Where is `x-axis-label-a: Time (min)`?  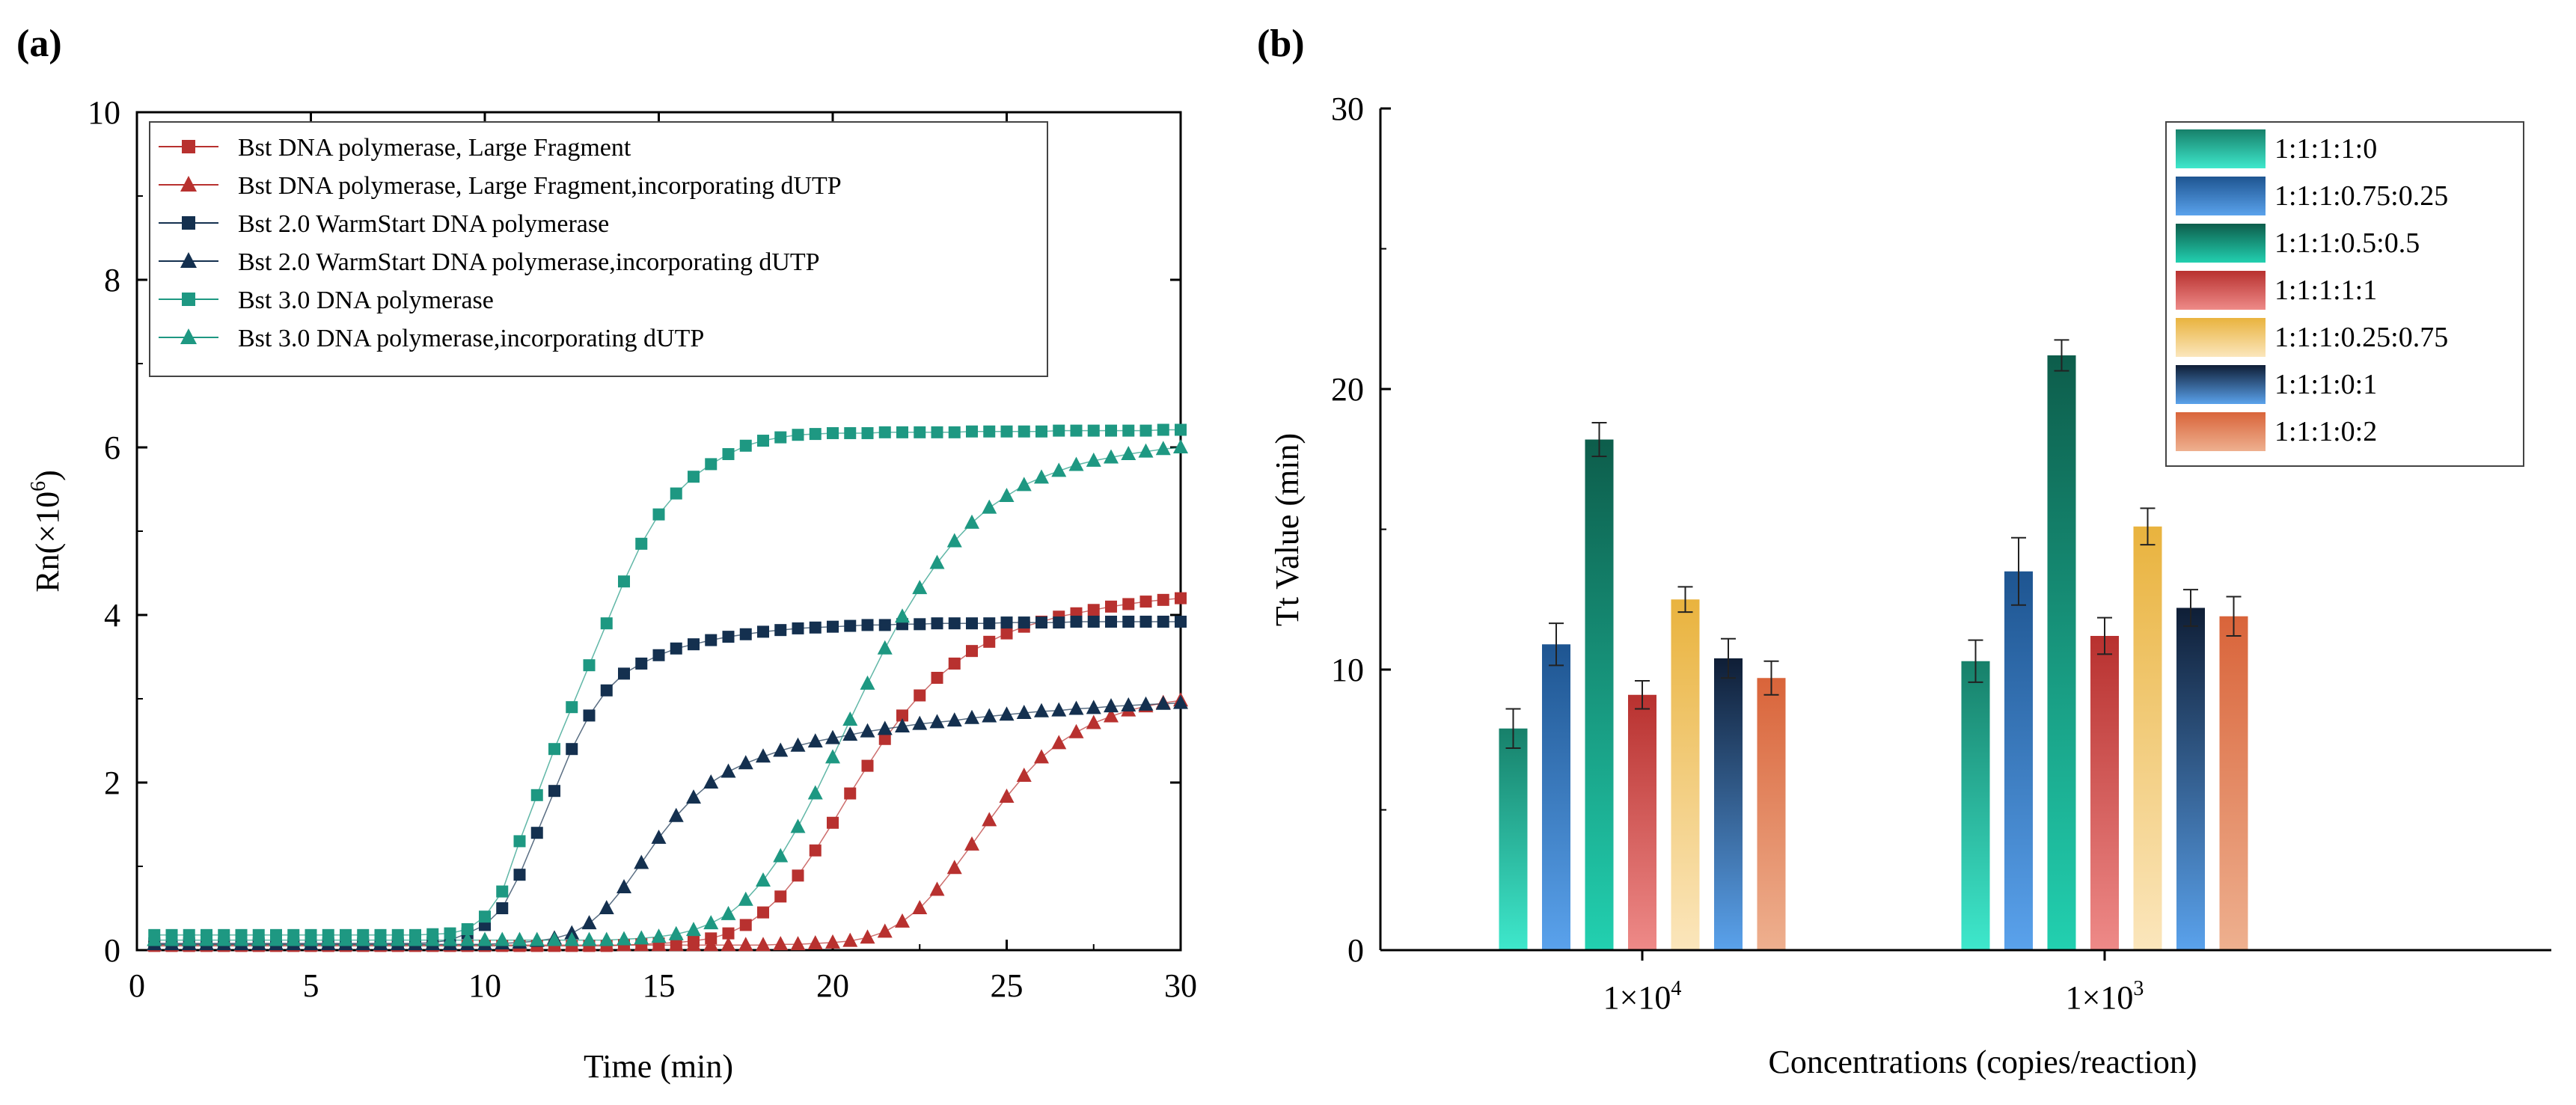 x-axis-label-a: Time (min) is located at coordinates (658, 1066).